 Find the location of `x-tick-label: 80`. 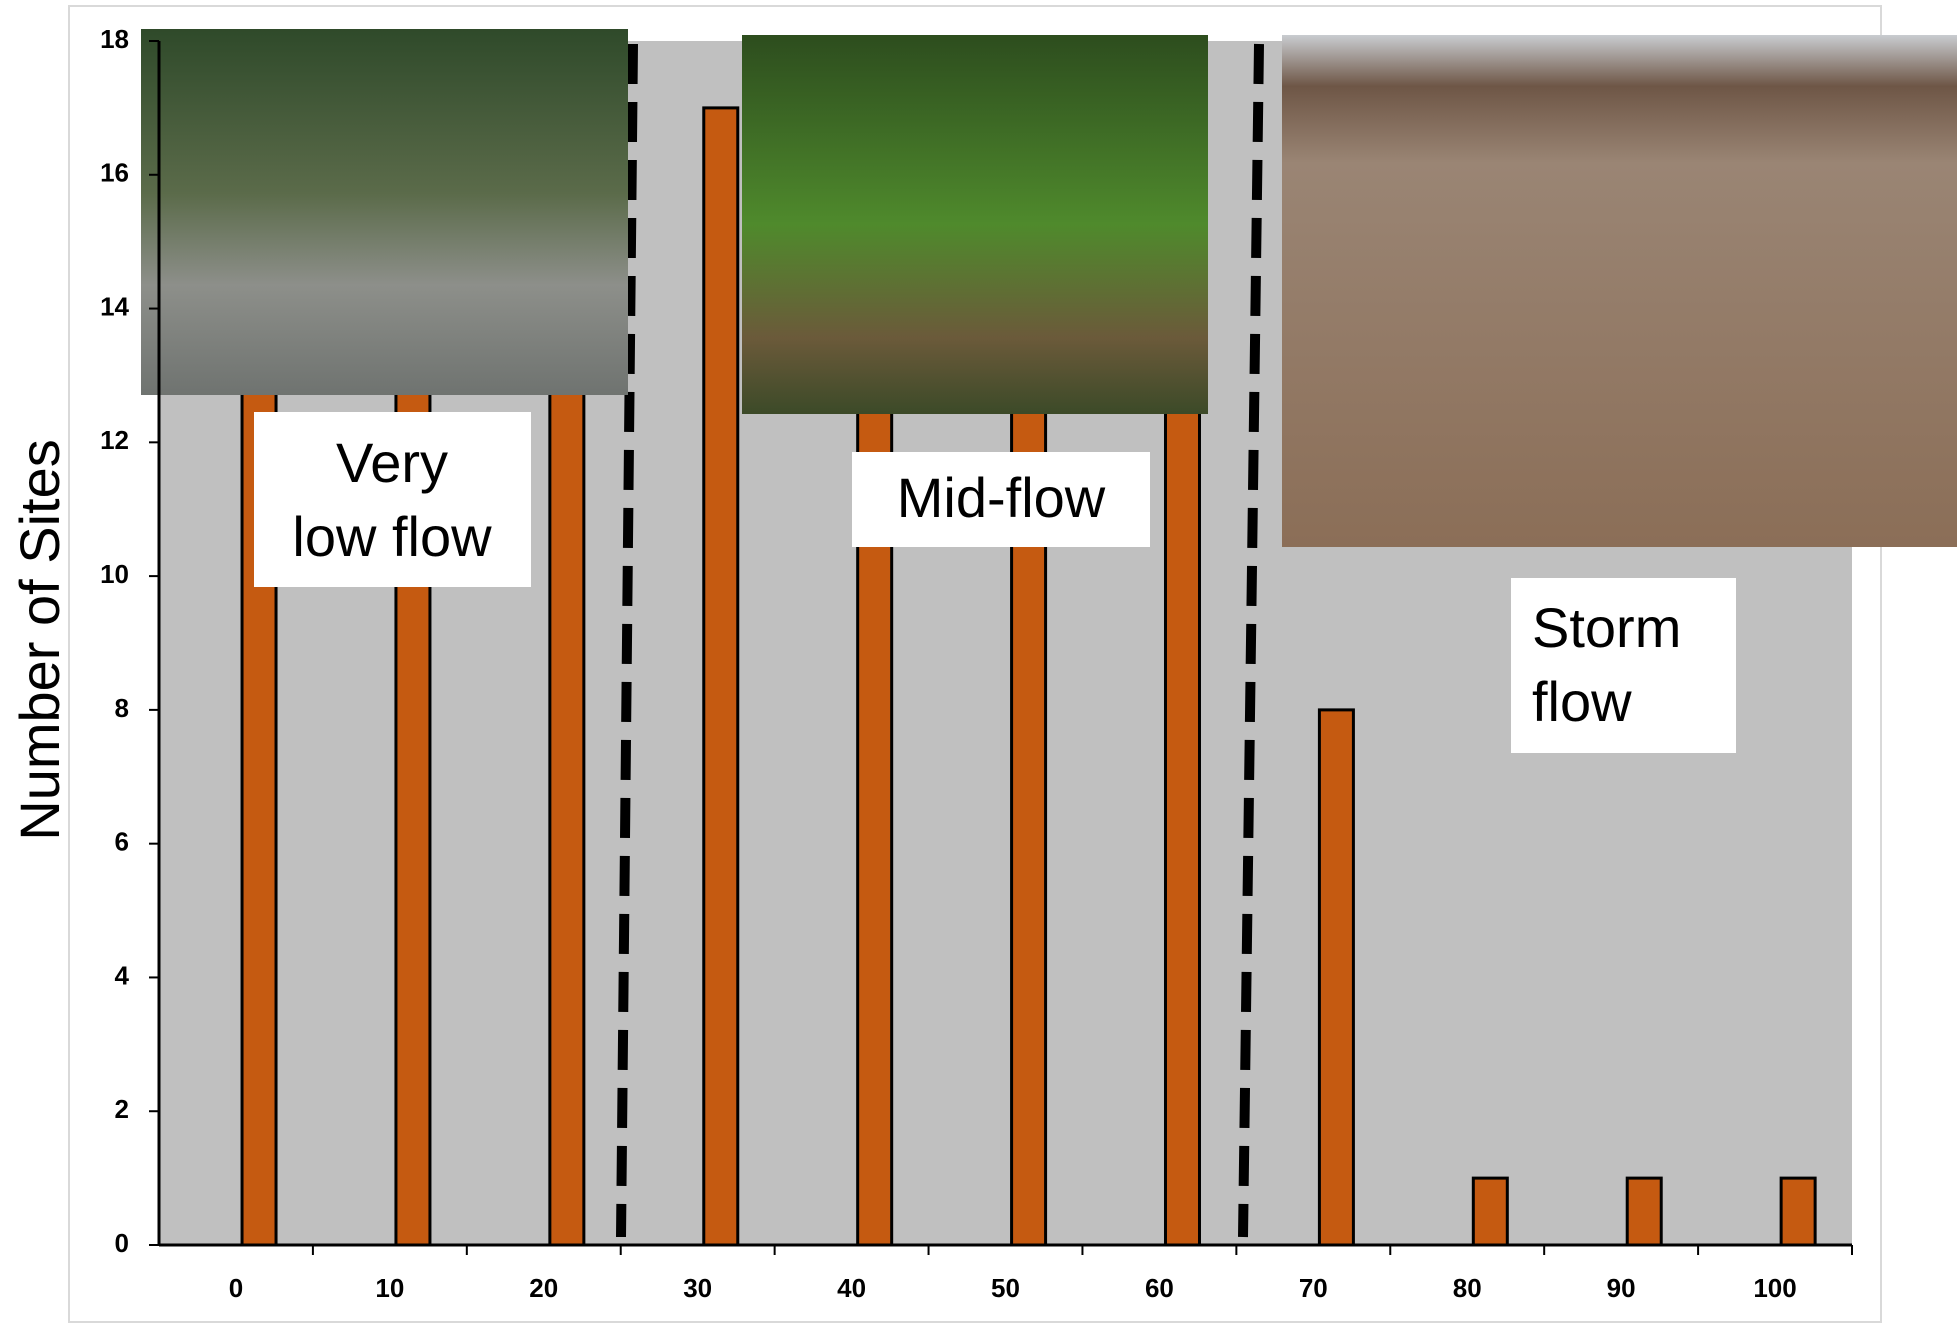

x-tick-label: 80 is located at coordinates (1467, 1288).